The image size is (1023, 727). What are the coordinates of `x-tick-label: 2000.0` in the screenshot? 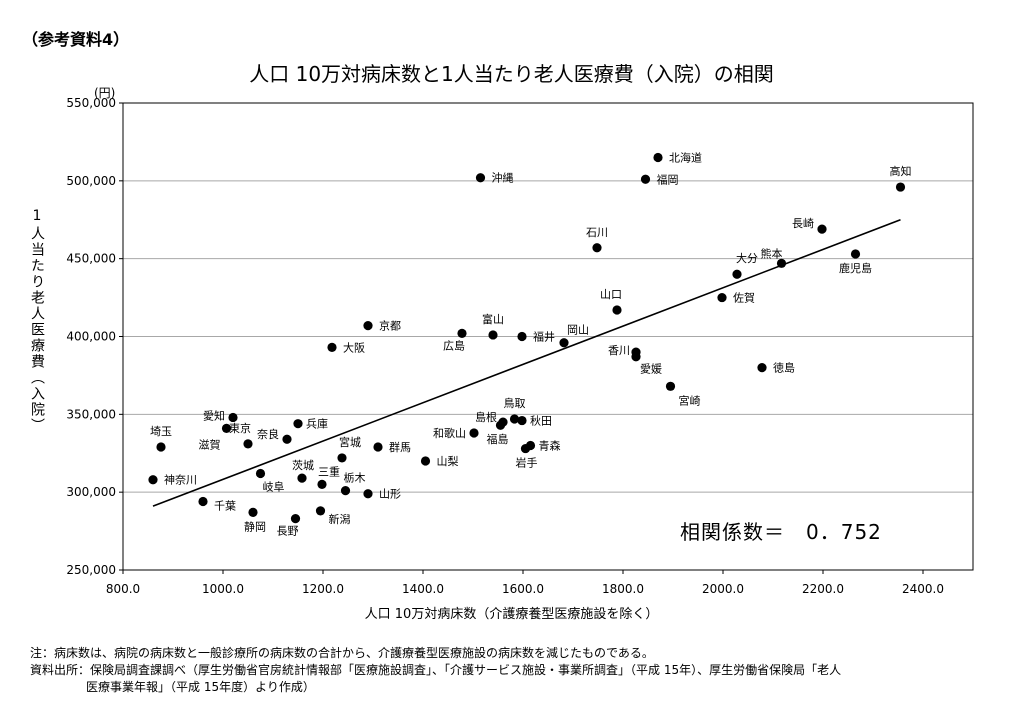 It's located at (723, 589).